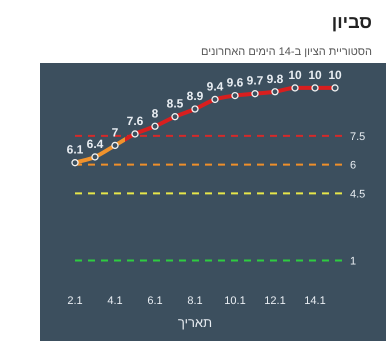 The height and width of the screenshot is (341, 386). Describe the element at coordinates (175, 103) in the screenshot. I see `data-label: 8.5` at that location.